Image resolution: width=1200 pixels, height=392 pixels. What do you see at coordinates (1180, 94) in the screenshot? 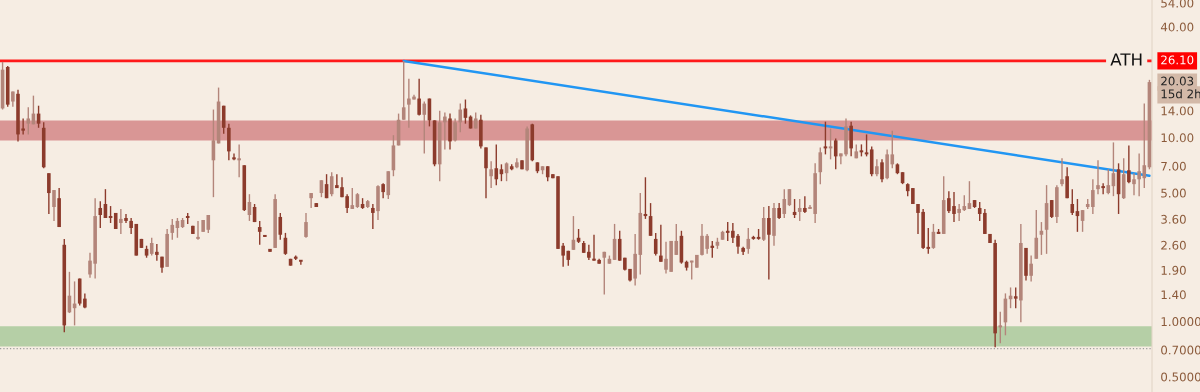
I see `text: 15d 2h` at bounding box center [1180, 94].